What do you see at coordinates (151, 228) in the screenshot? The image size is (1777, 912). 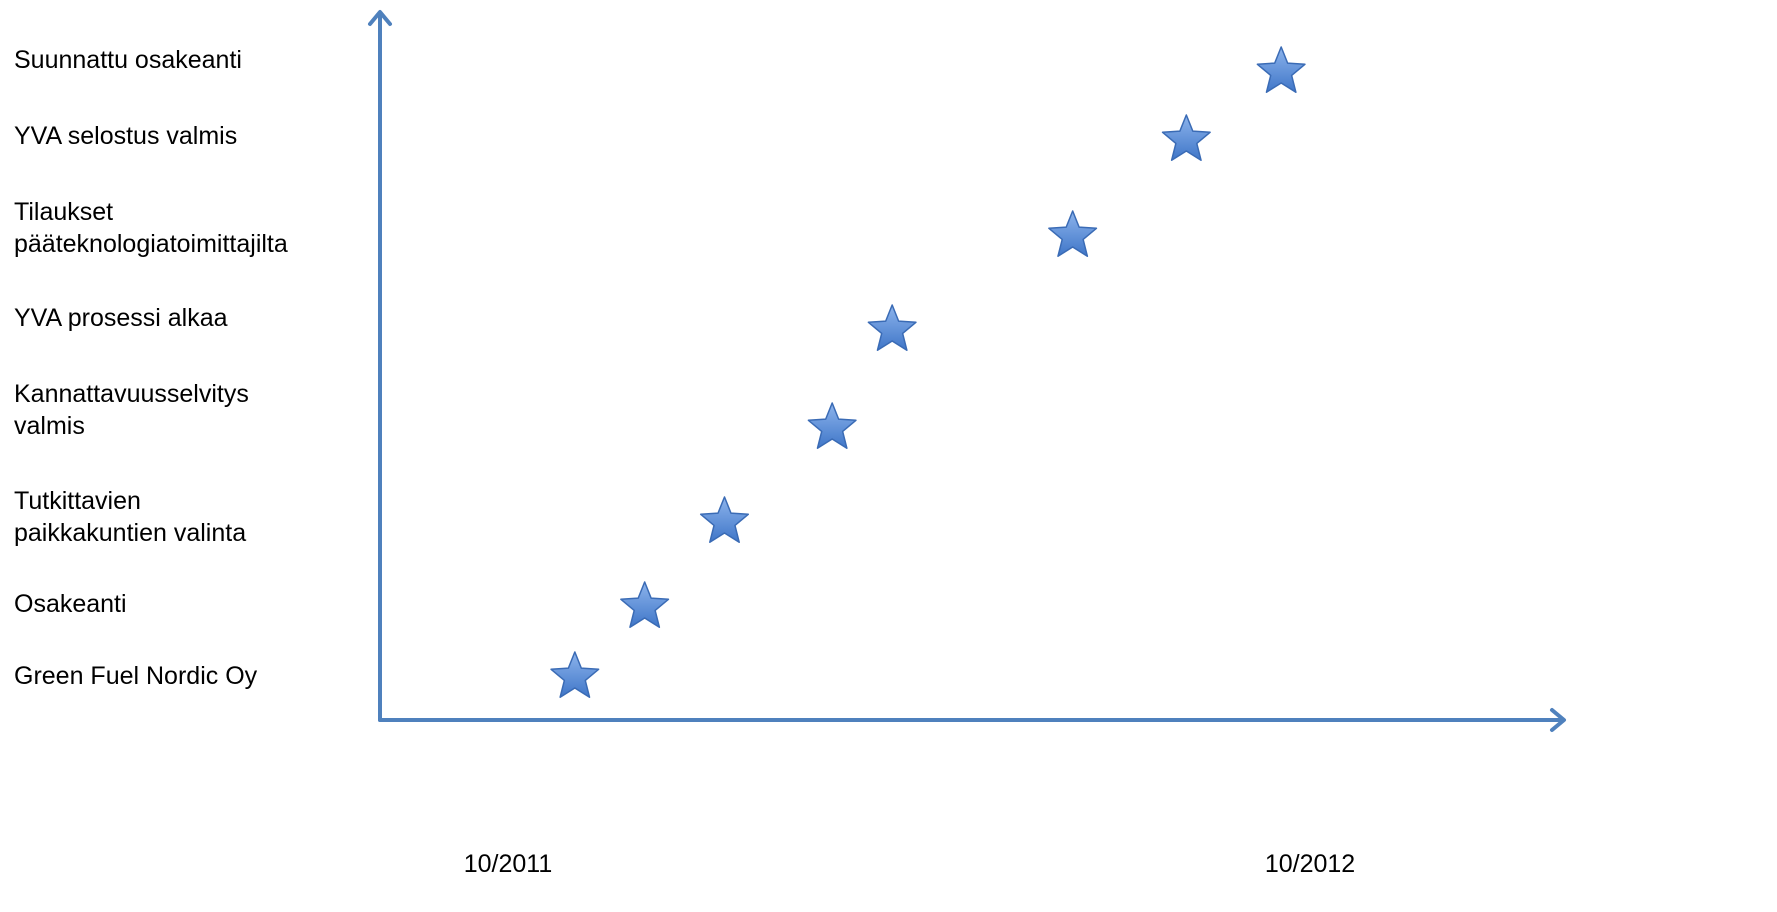 I see `milestone-label-tilaukset-paateknologiatoimittajilta: Tilaukset pääteknologiatoimittajilta` at bounding box center [151, 228].